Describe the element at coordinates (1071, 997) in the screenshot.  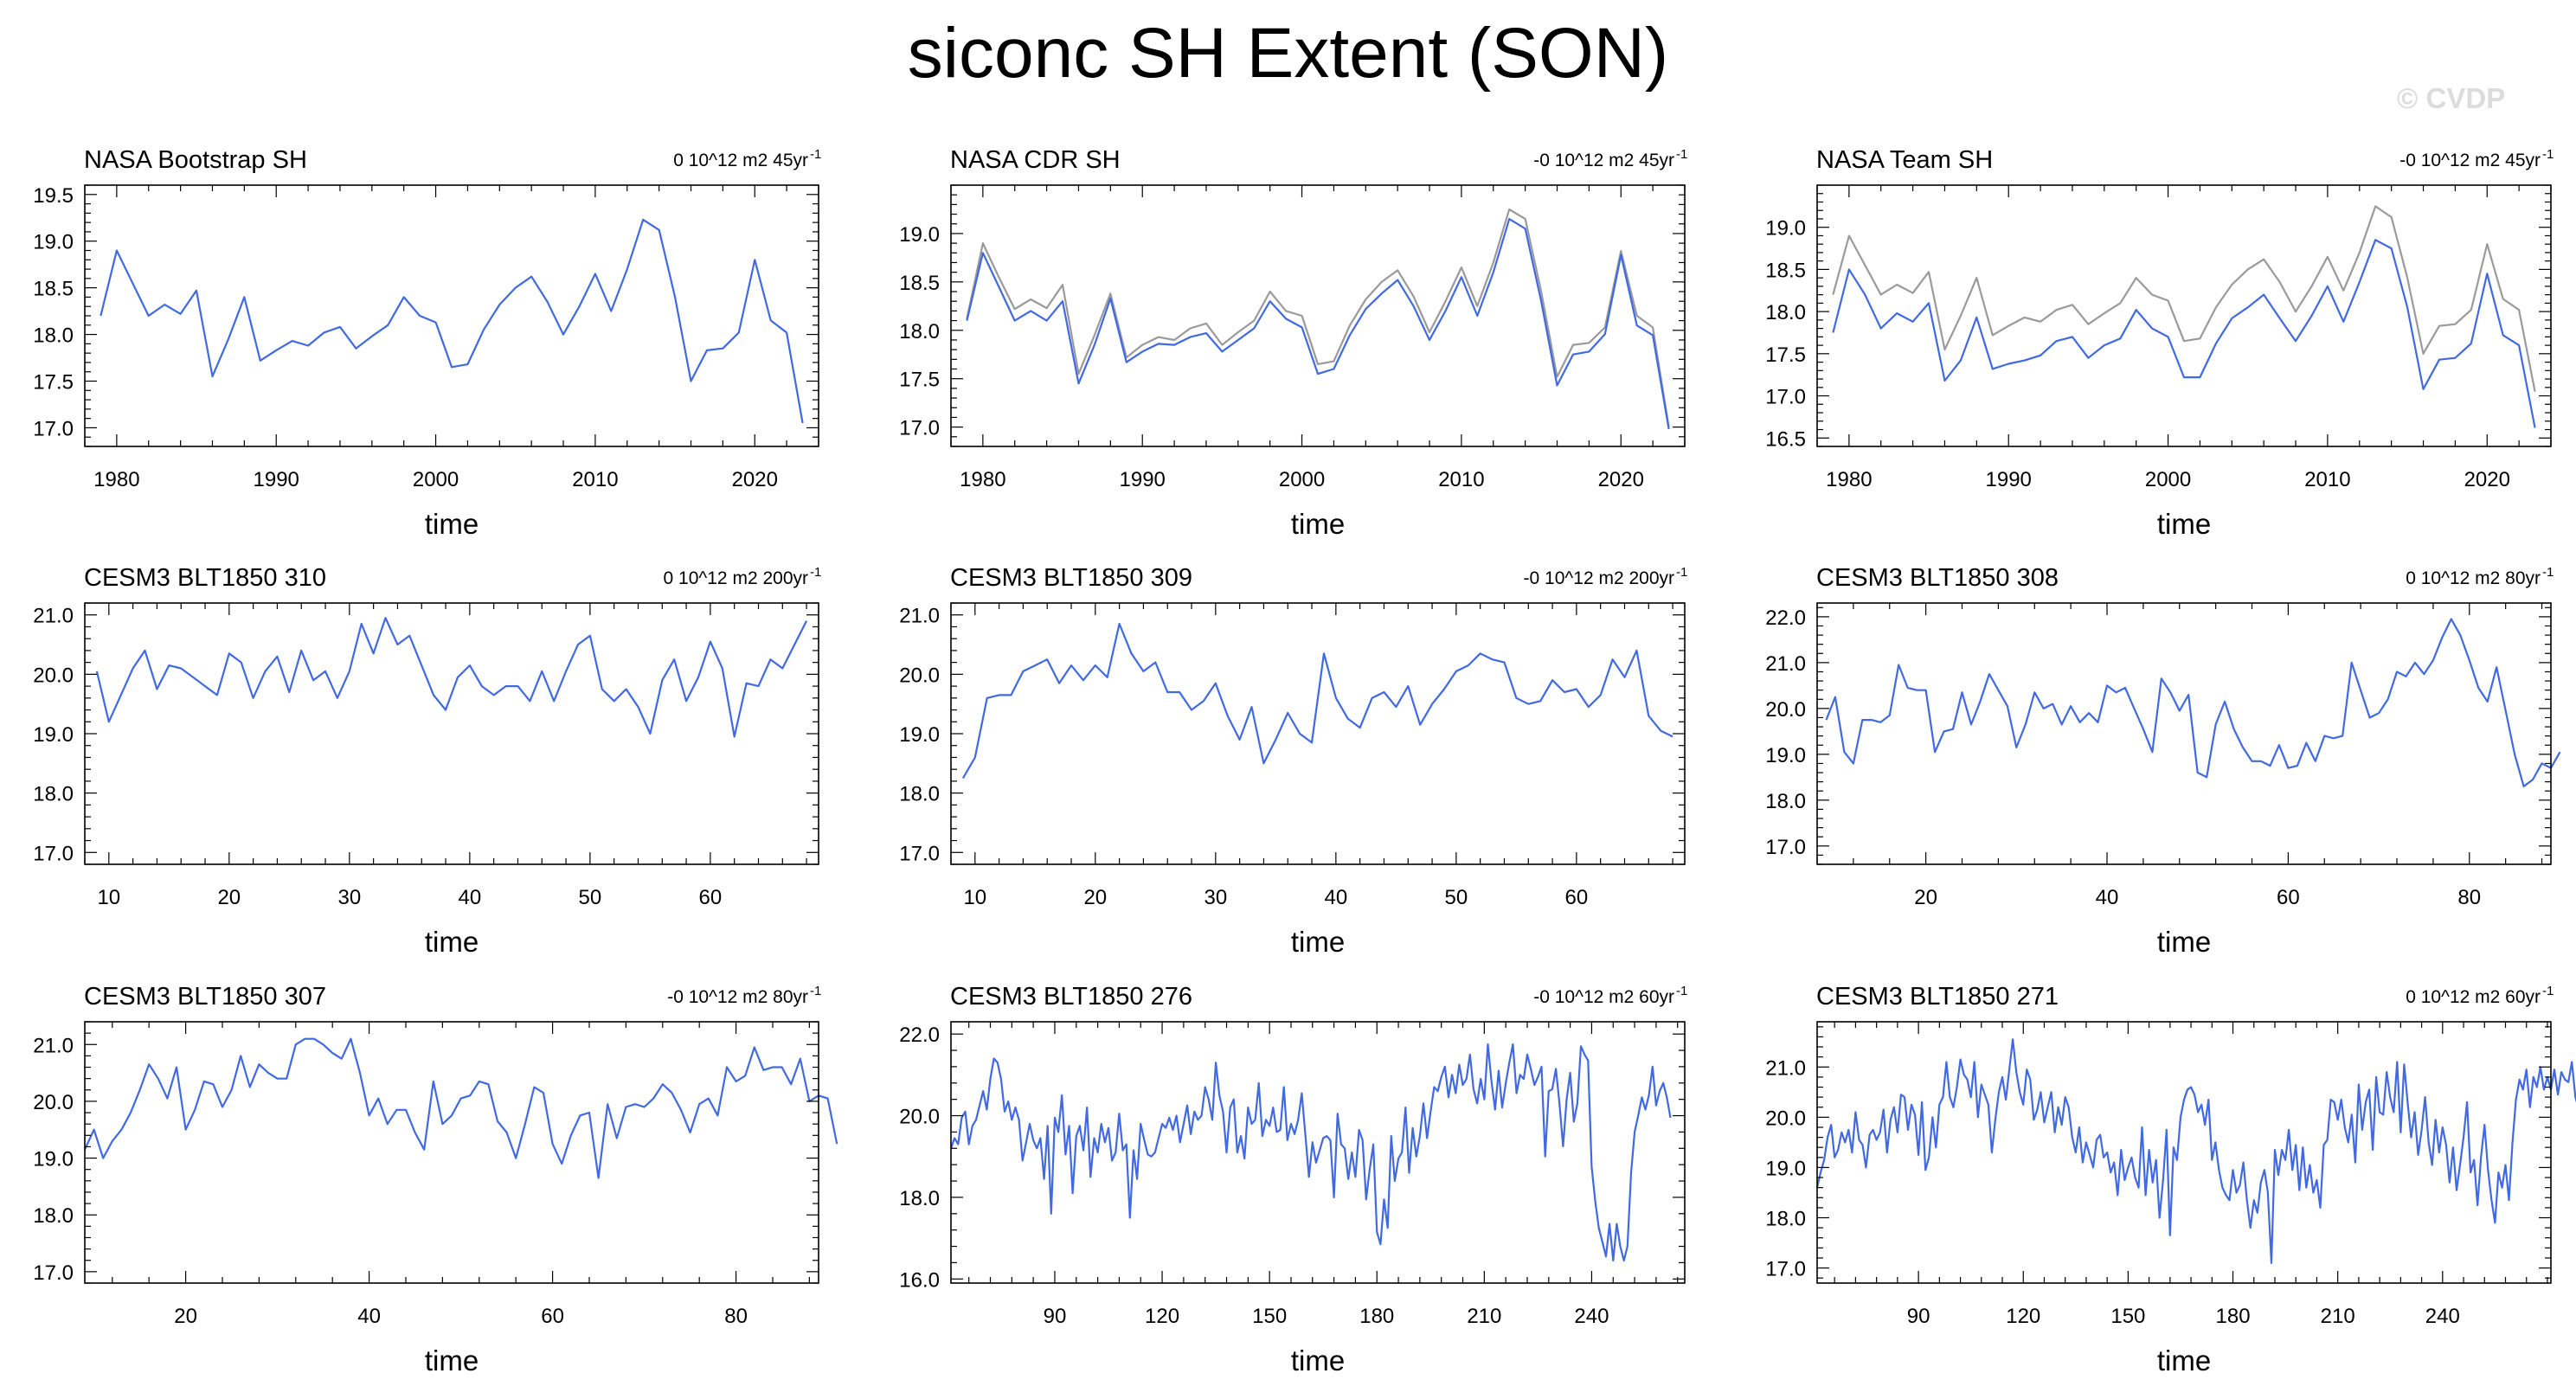
I see `panel-title: CESM3 BLT1850 276` at that location.